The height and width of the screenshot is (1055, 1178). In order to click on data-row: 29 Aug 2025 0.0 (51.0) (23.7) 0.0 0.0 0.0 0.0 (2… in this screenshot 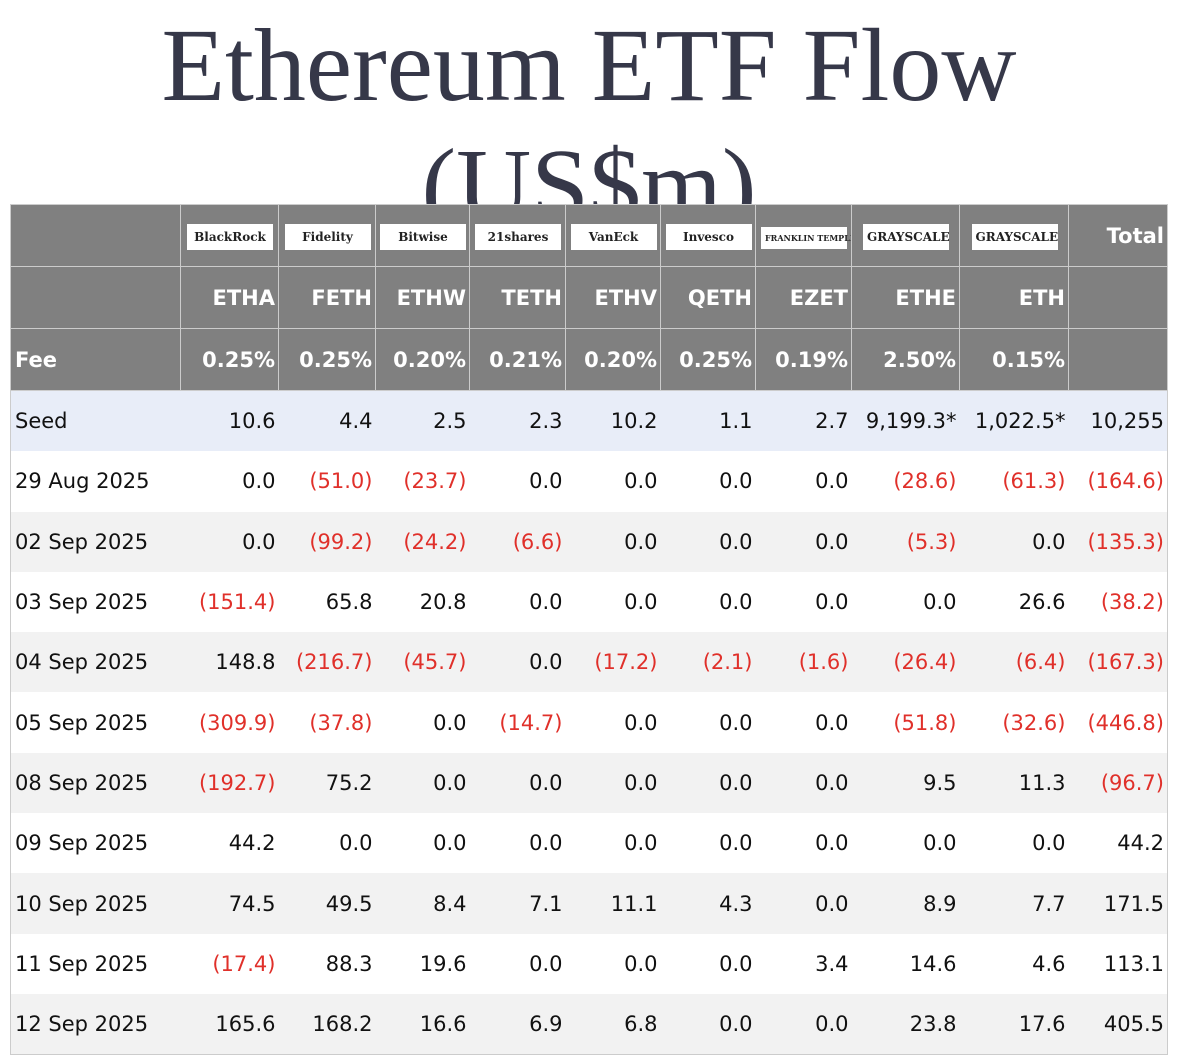, I will do `click(589, 481)`.